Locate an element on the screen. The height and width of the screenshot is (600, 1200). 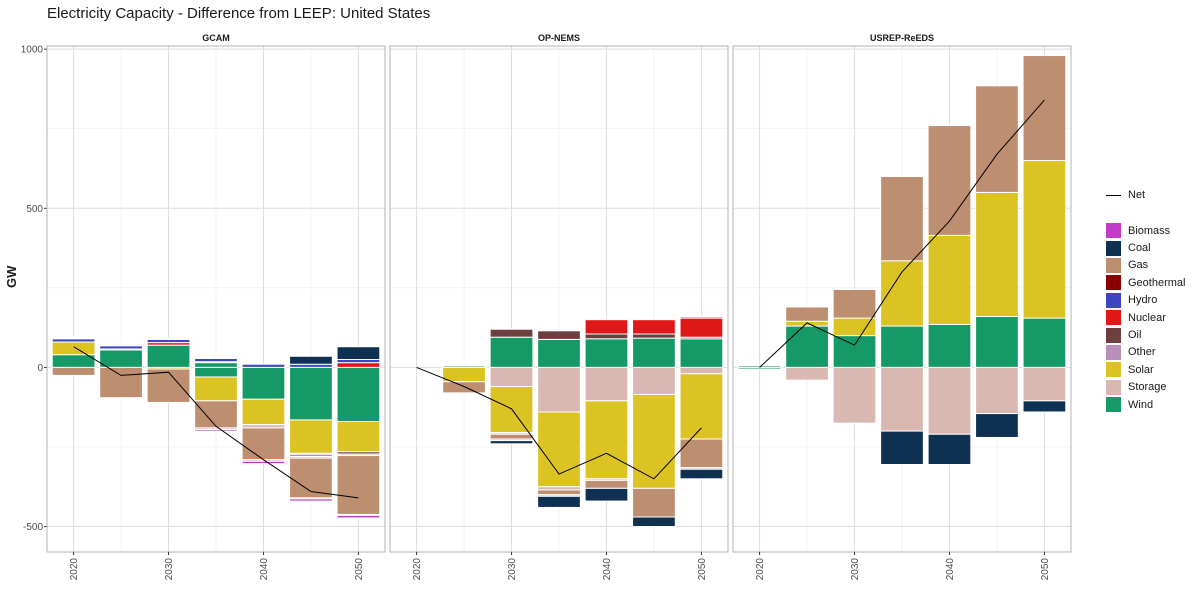
legend-item-other: Other is located at coordinates (1145, 352).